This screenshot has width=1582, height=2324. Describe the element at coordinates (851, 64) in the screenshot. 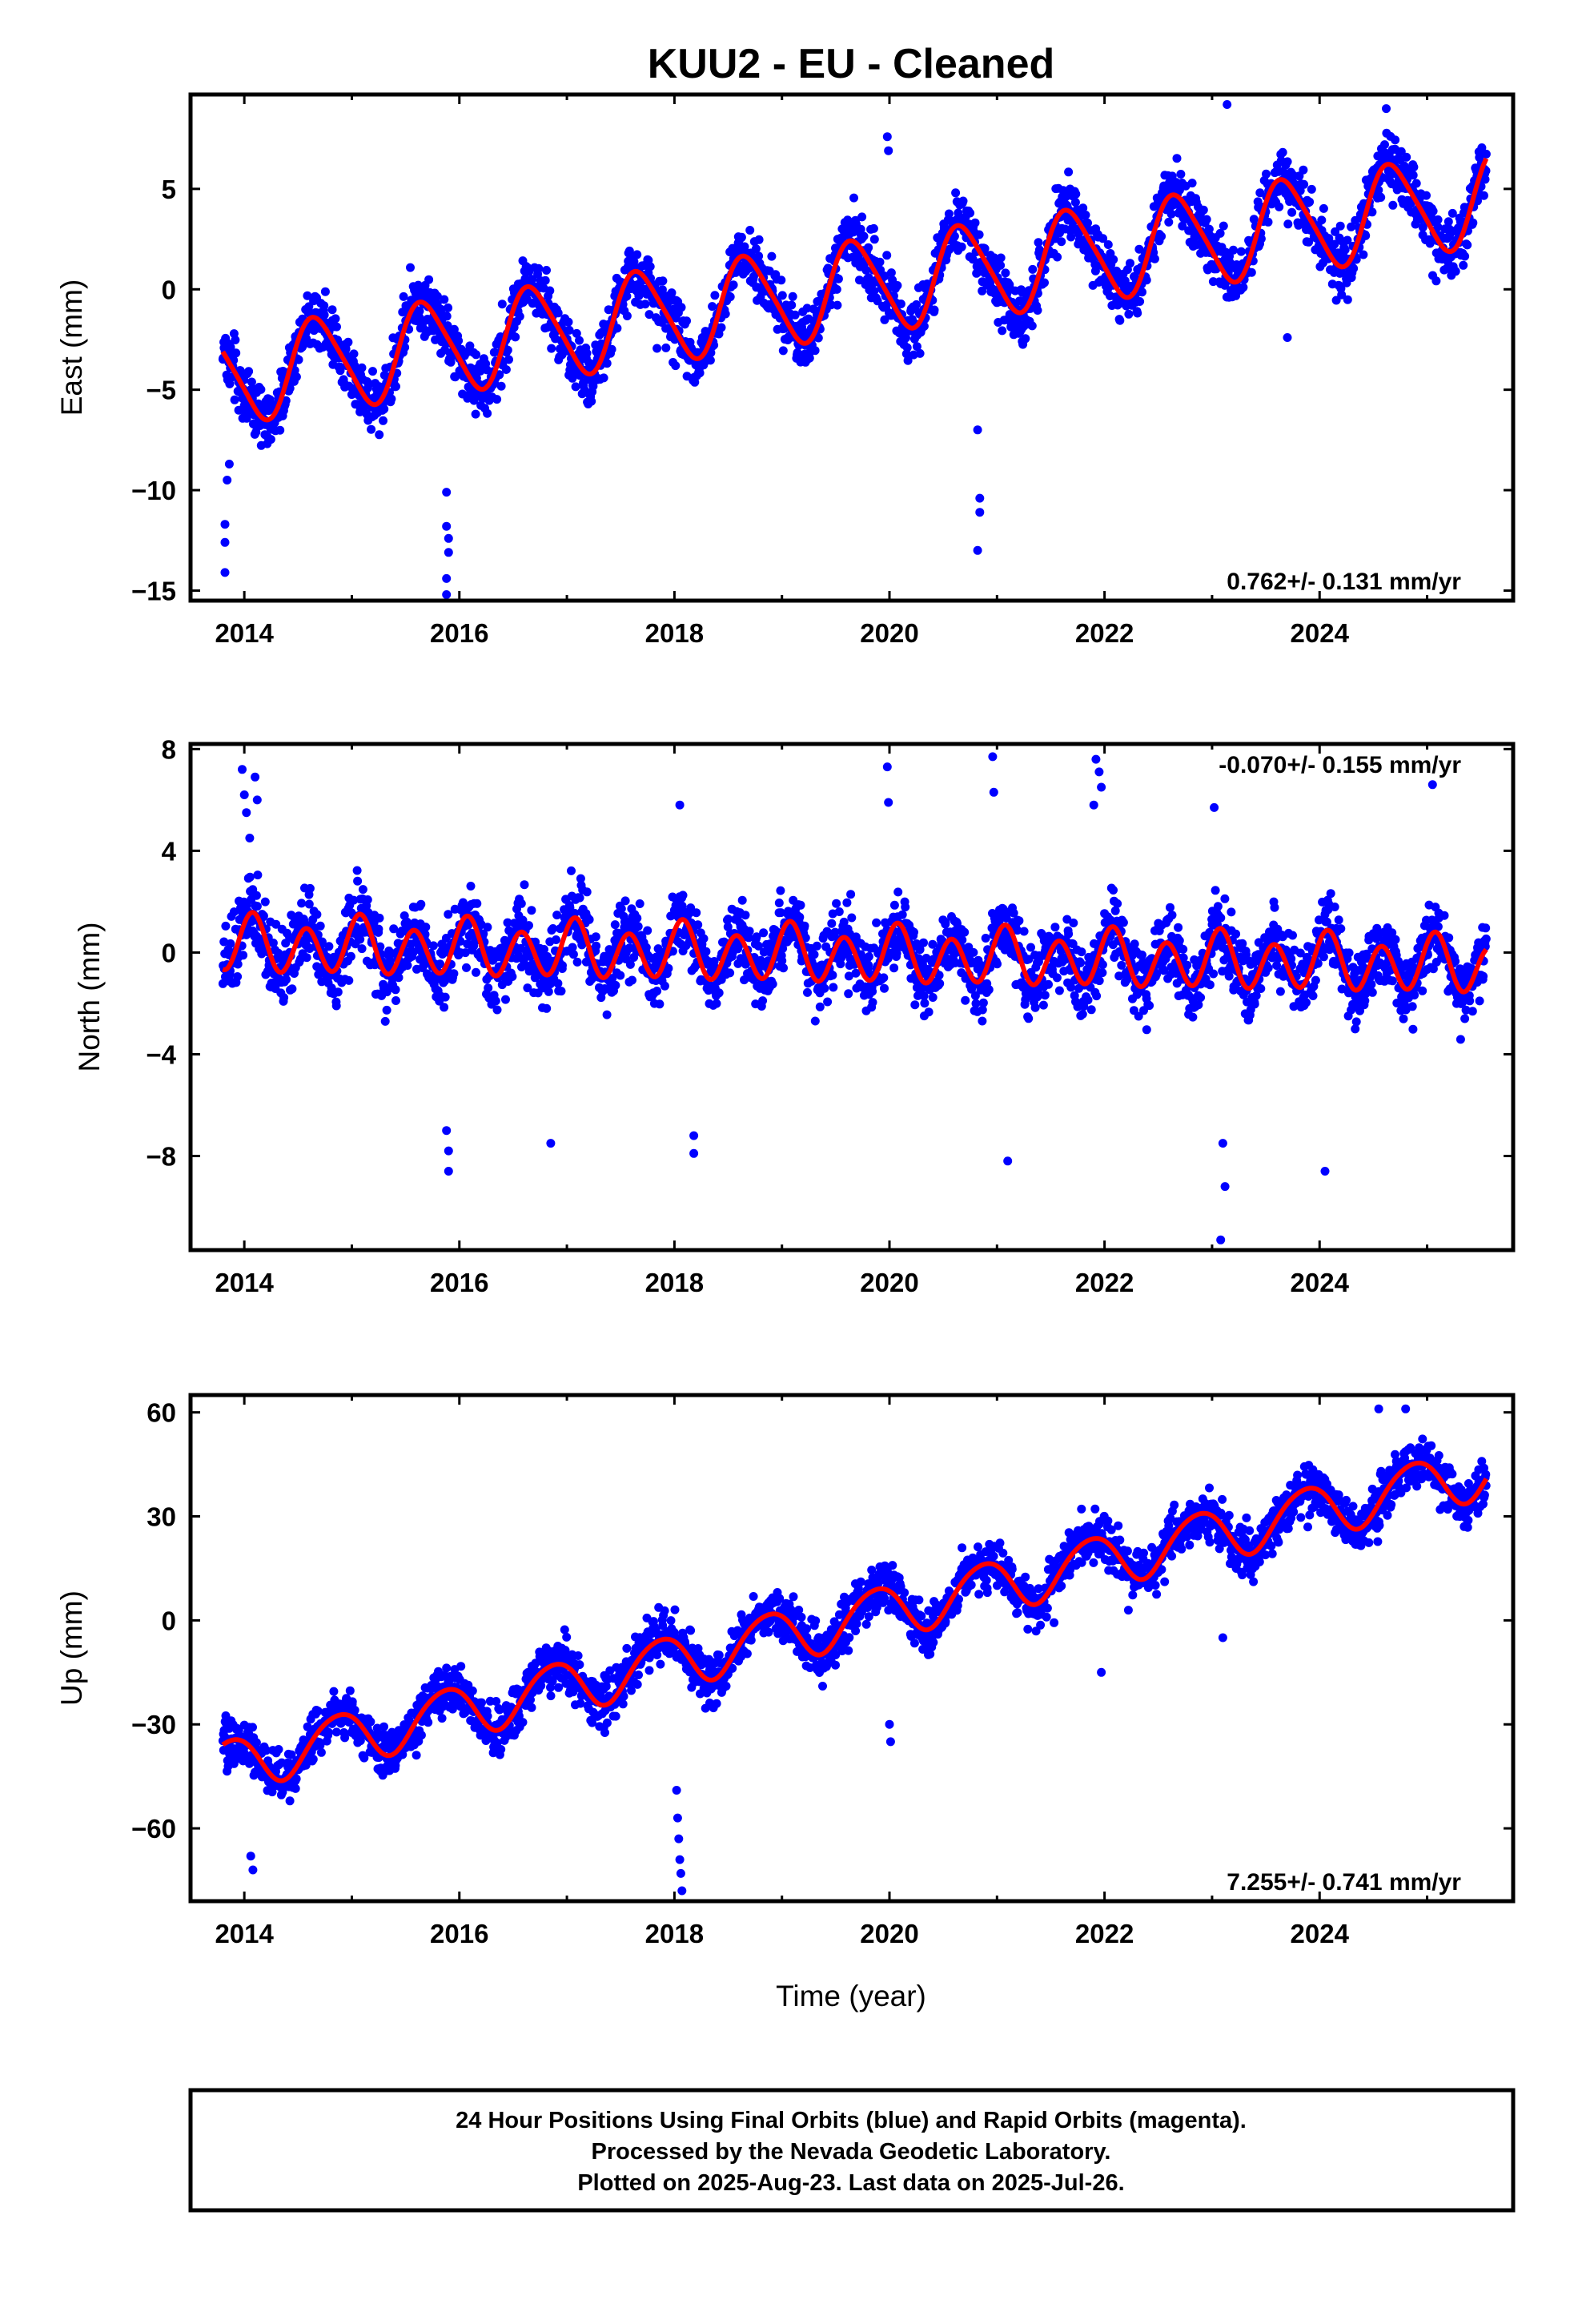

I see `chart-title: KUU2 - EU - Cleaned` at that location.